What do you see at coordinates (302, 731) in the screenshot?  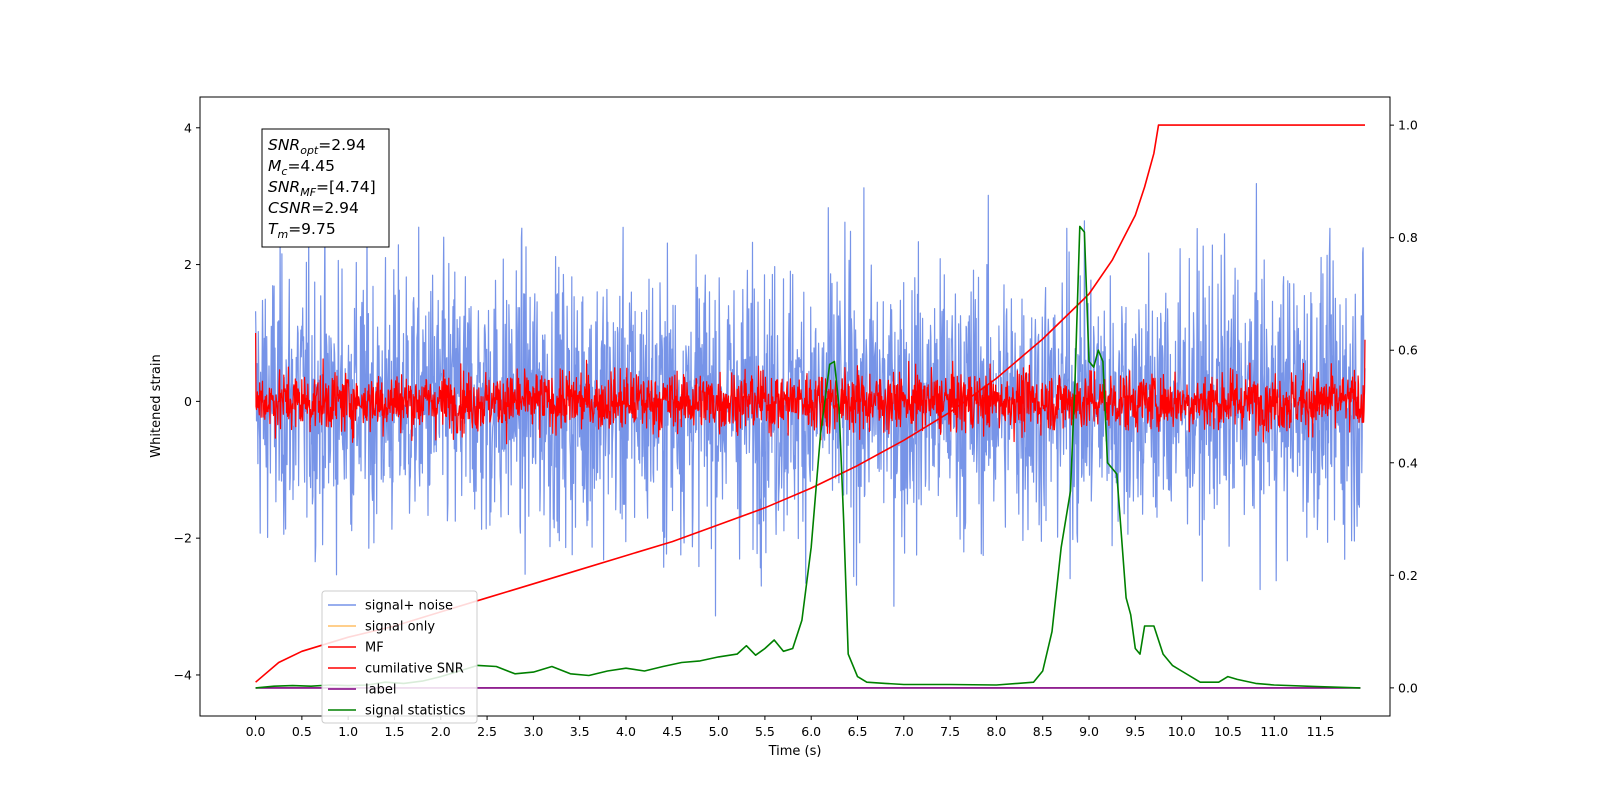 I see `x-tick-label: 0.5` at bounding box center [302, 731].